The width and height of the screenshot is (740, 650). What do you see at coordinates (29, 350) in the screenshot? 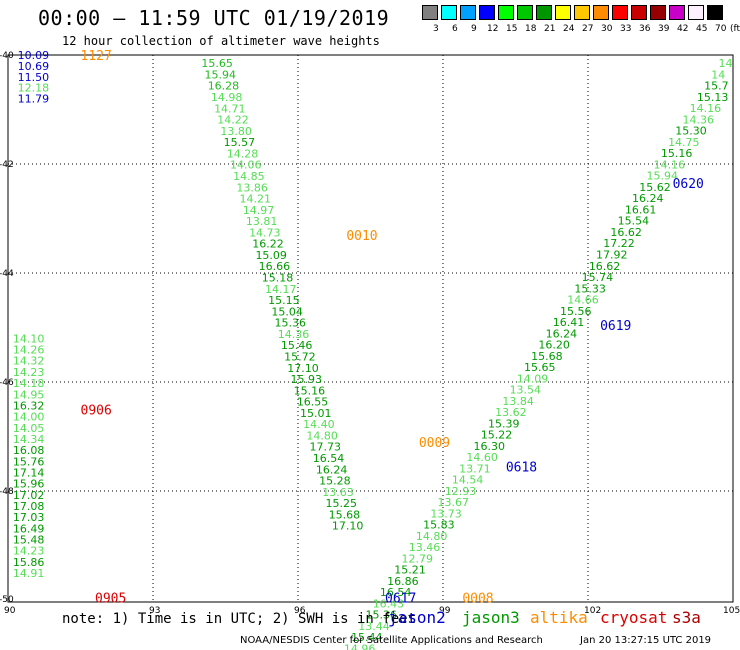
I see `wave-height-label: 14.26` at bounding box center [29, 350].